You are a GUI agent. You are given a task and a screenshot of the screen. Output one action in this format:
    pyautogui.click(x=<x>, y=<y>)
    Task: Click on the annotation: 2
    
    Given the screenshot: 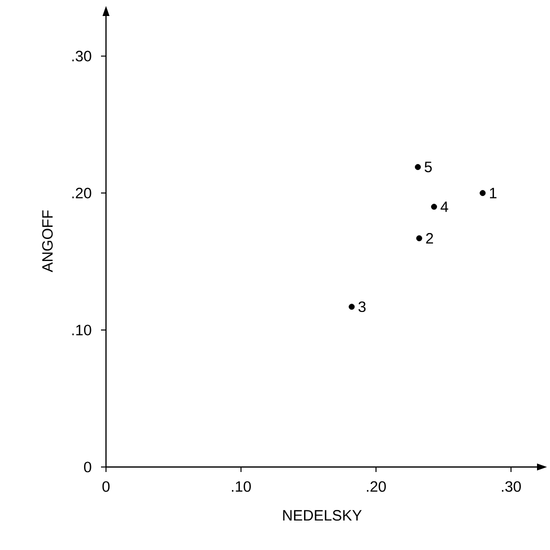 What is the action you would take?
    pyautogui.click(x=429, y=238)
    